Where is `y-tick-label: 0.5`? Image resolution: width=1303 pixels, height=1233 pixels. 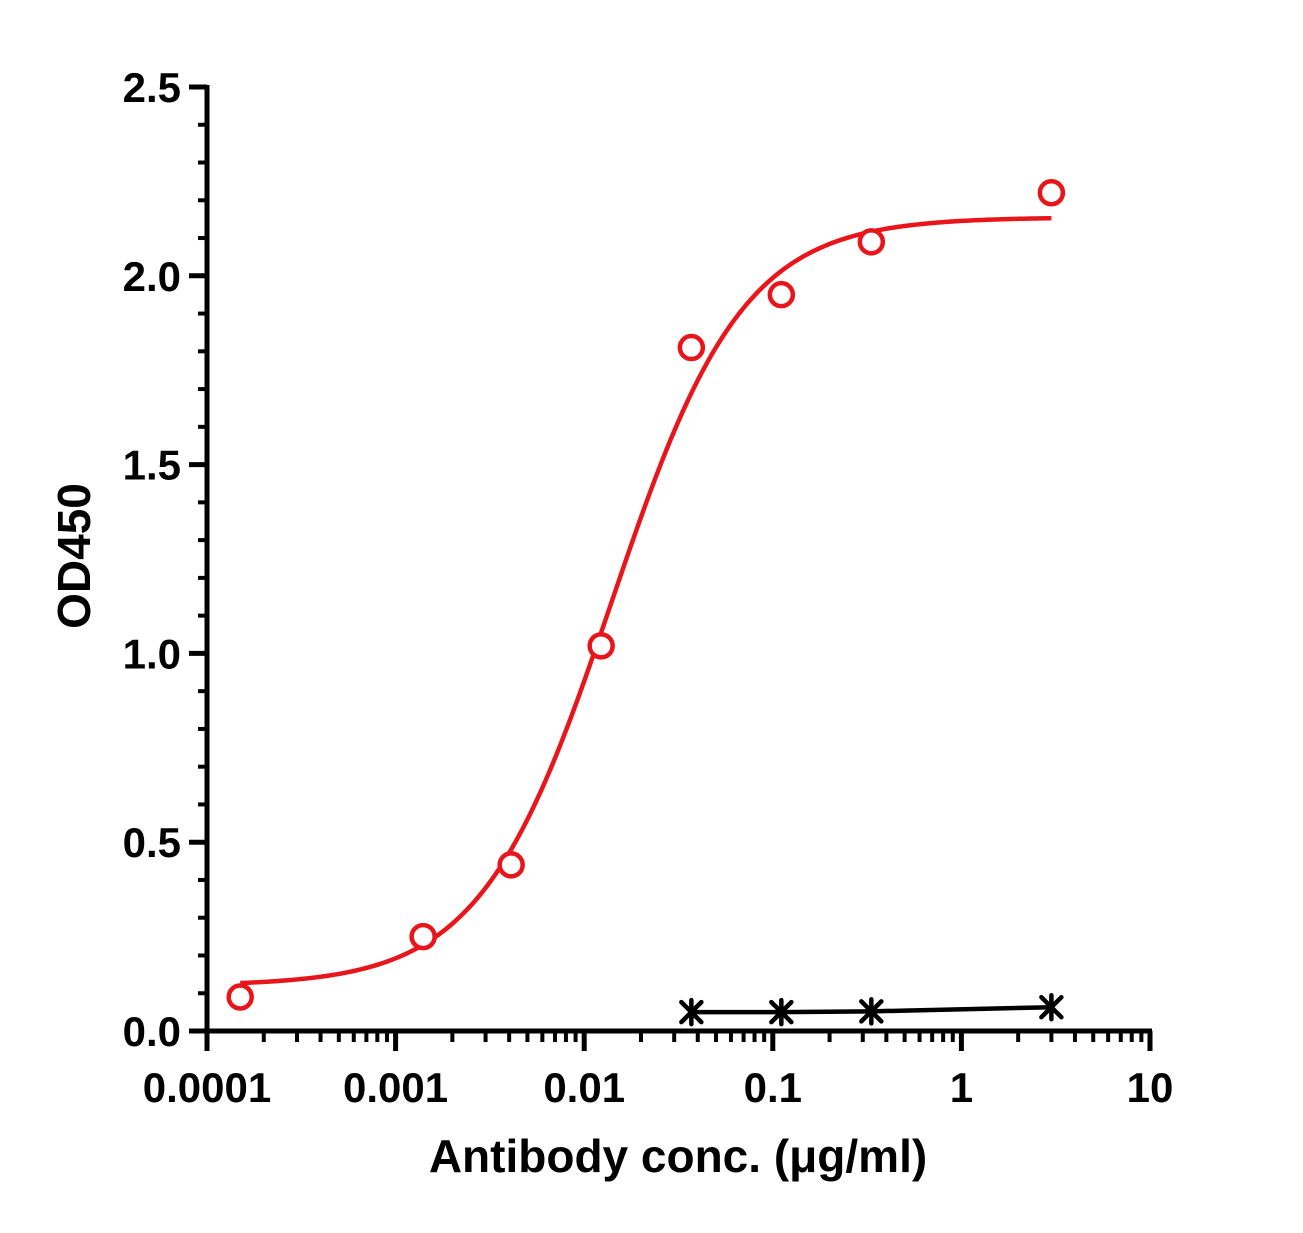 y-tick-label: 0.5 is located at coordinates (152, 842).